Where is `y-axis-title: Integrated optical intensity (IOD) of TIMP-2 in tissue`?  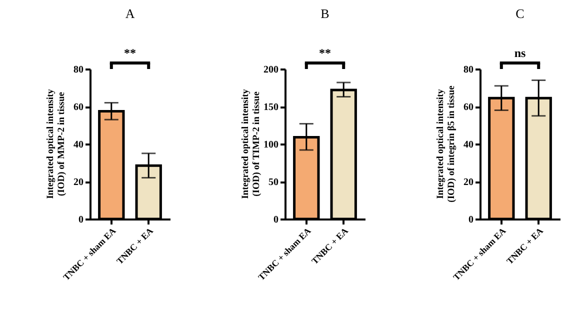 y-axis-title: Integrated optical intensity (IOD) of TIMP-2 in tissue is located at coordinates (251, 143).